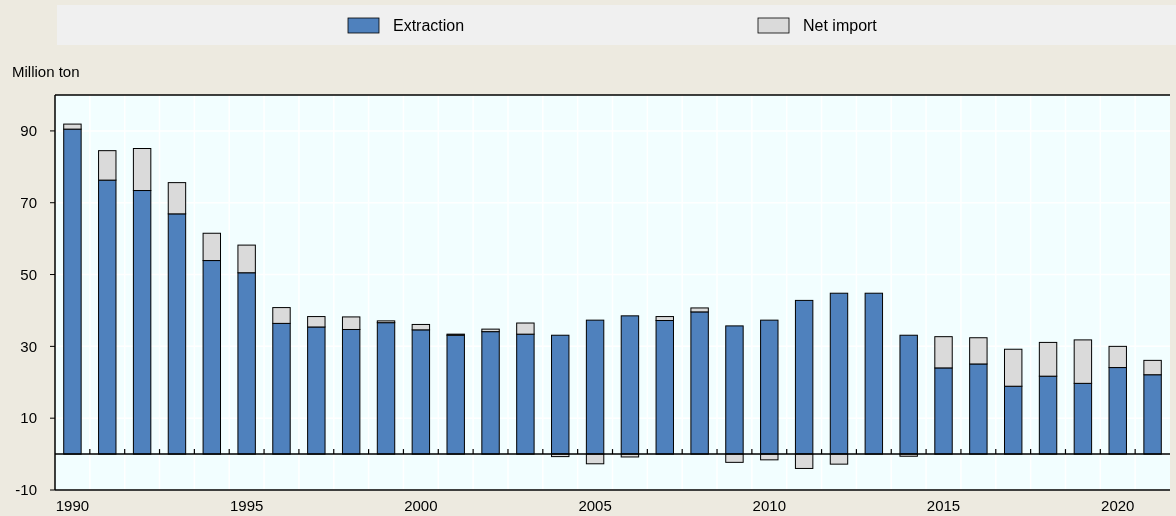 The width and height of the screenshot is (1176, 516). I want to click on y-tick-label: -10, so click(26, 490).